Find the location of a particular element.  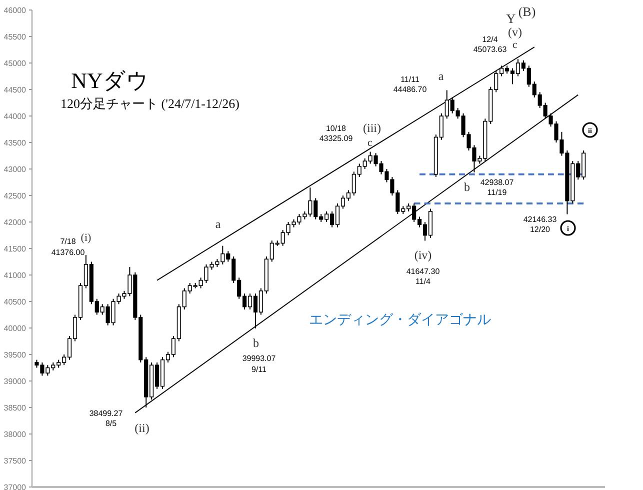

annotation: 9/11 is located at coordinates (260, 369).